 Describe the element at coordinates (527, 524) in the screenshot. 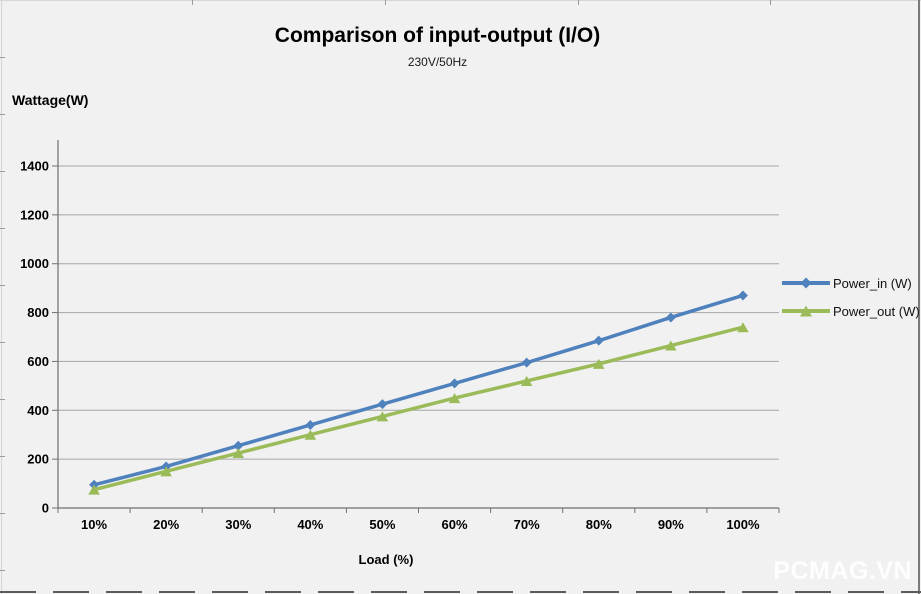

I see `x-tick-label: 70%` at that location.